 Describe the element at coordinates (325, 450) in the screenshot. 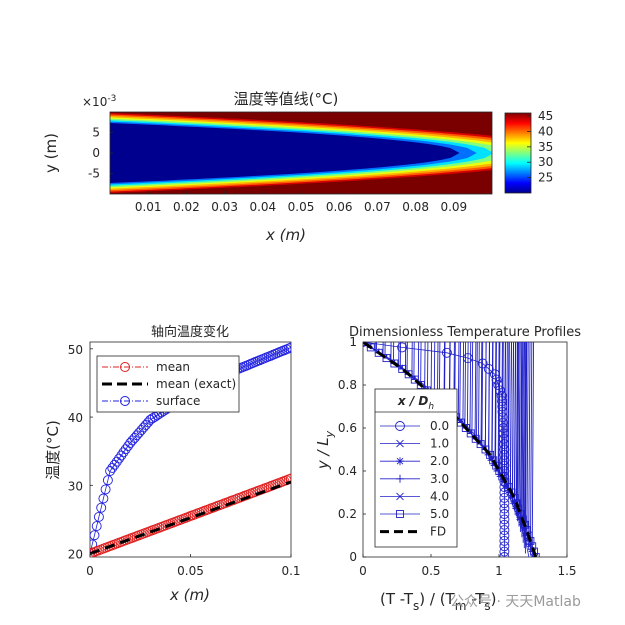

I see `profiles-ylabel: y / Ly` at that location.